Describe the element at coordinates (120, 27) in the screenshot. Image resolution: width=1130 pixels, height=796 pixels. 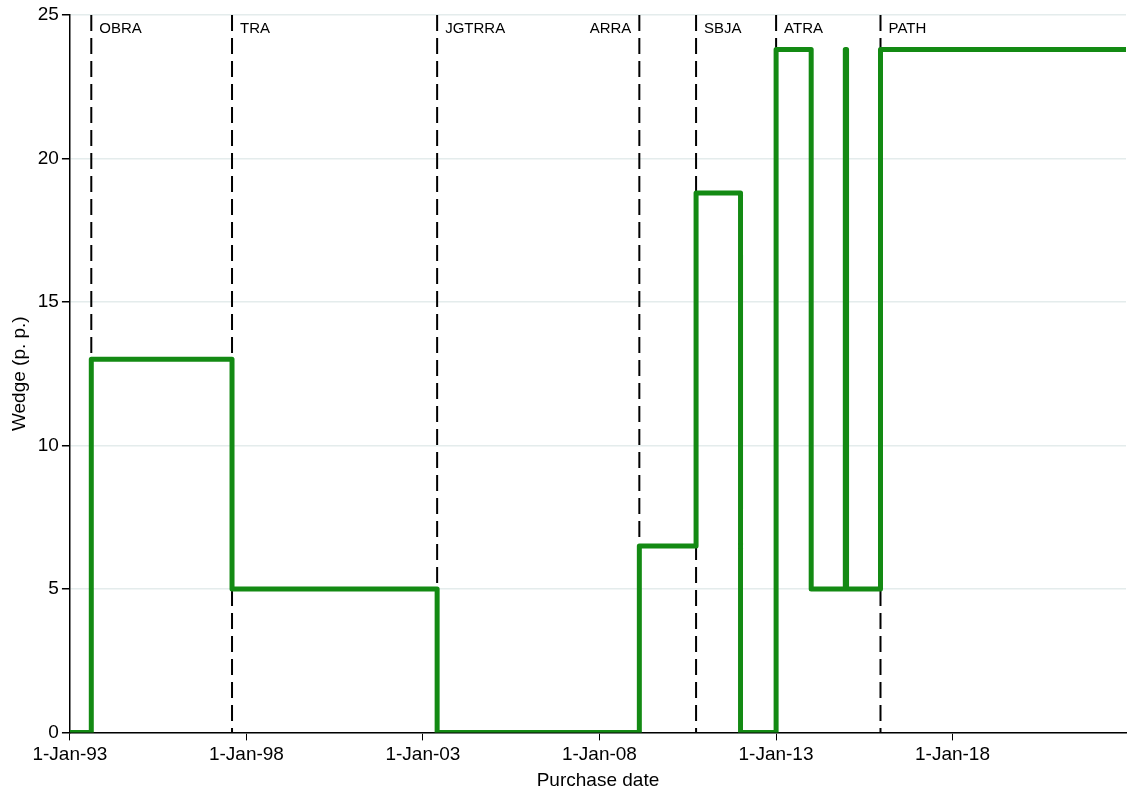
I see `ref-line-label: OBRA` at that location.